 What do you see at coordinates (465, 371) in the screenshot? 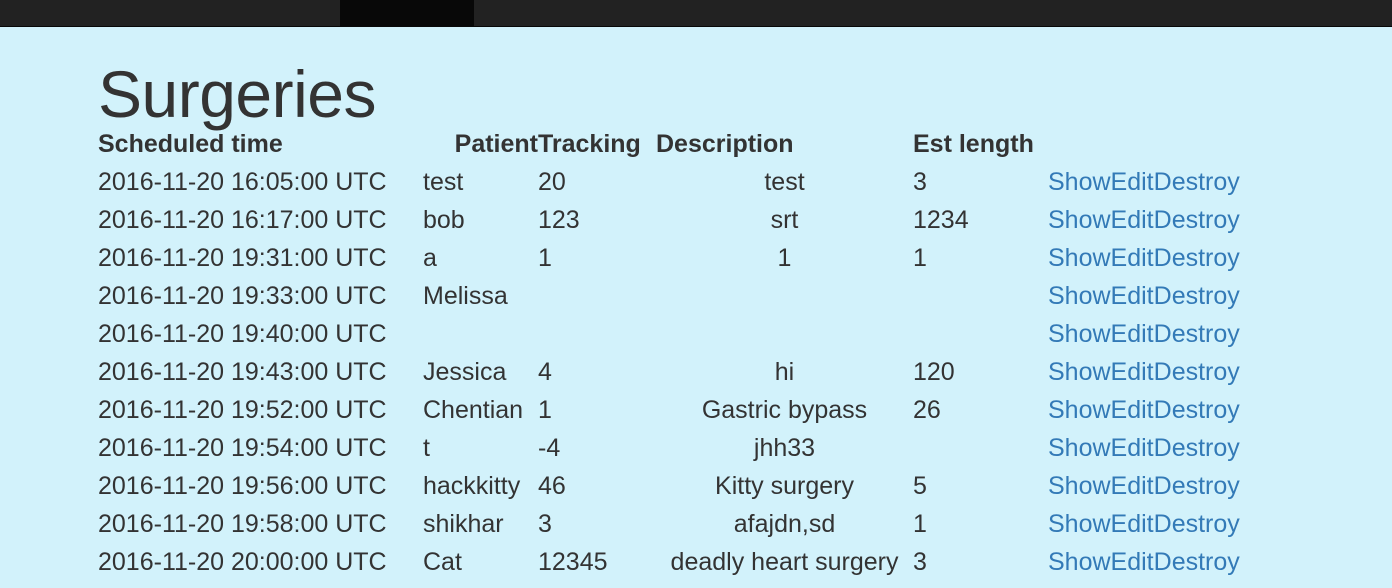
I see `cell-patient: Jessica` at bounding box center [465, 371].